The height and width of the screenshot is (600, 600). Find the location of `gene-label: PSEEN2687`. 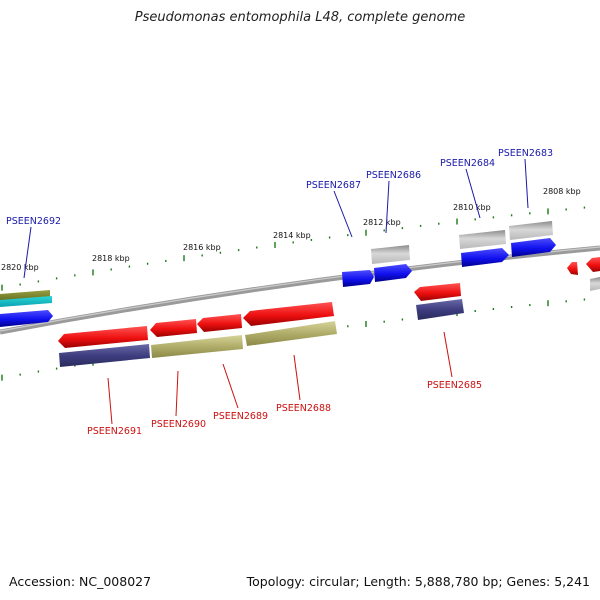

gene-label: PSEEN2687 is located at coordinates (333, 185).